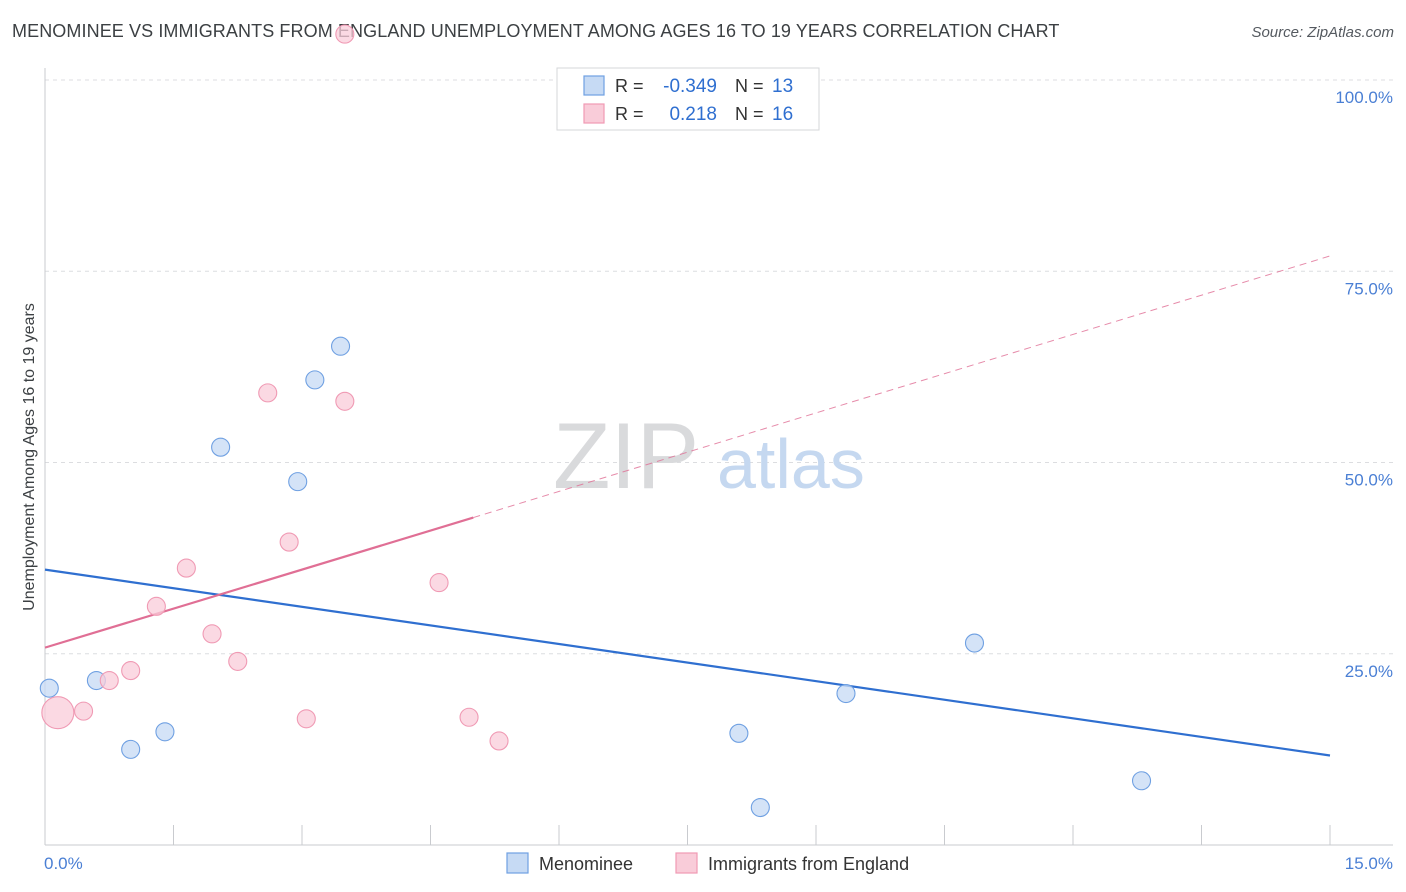  What do you see at coordinates (1322, 32) in the screenshot?
I see `source-label: Source: ZipAtlas.com` at bounding box center [1322, 32].